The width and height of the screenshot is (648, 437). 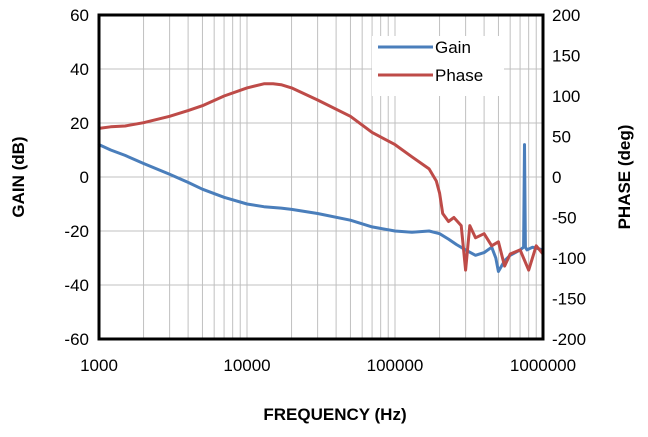 What do you see at coordinates (84, 177) in the screenshot?
I see `y-tick-label: 0` at bounding box center [84, 177].